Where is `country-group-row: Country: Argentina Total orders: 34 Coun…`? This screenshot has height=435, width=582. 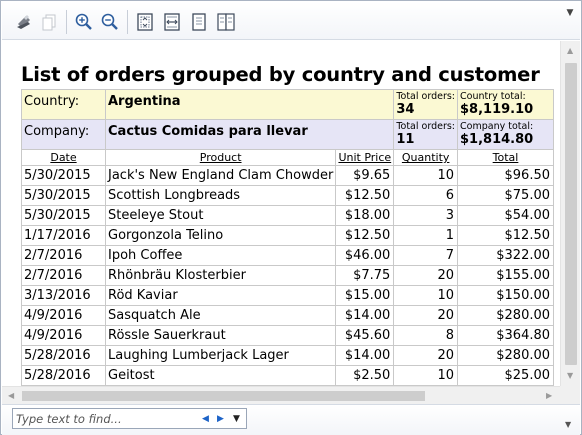 country-group-row: Country: Argentina Total orders: 34 Coun… is located at coordinates (288, 104).